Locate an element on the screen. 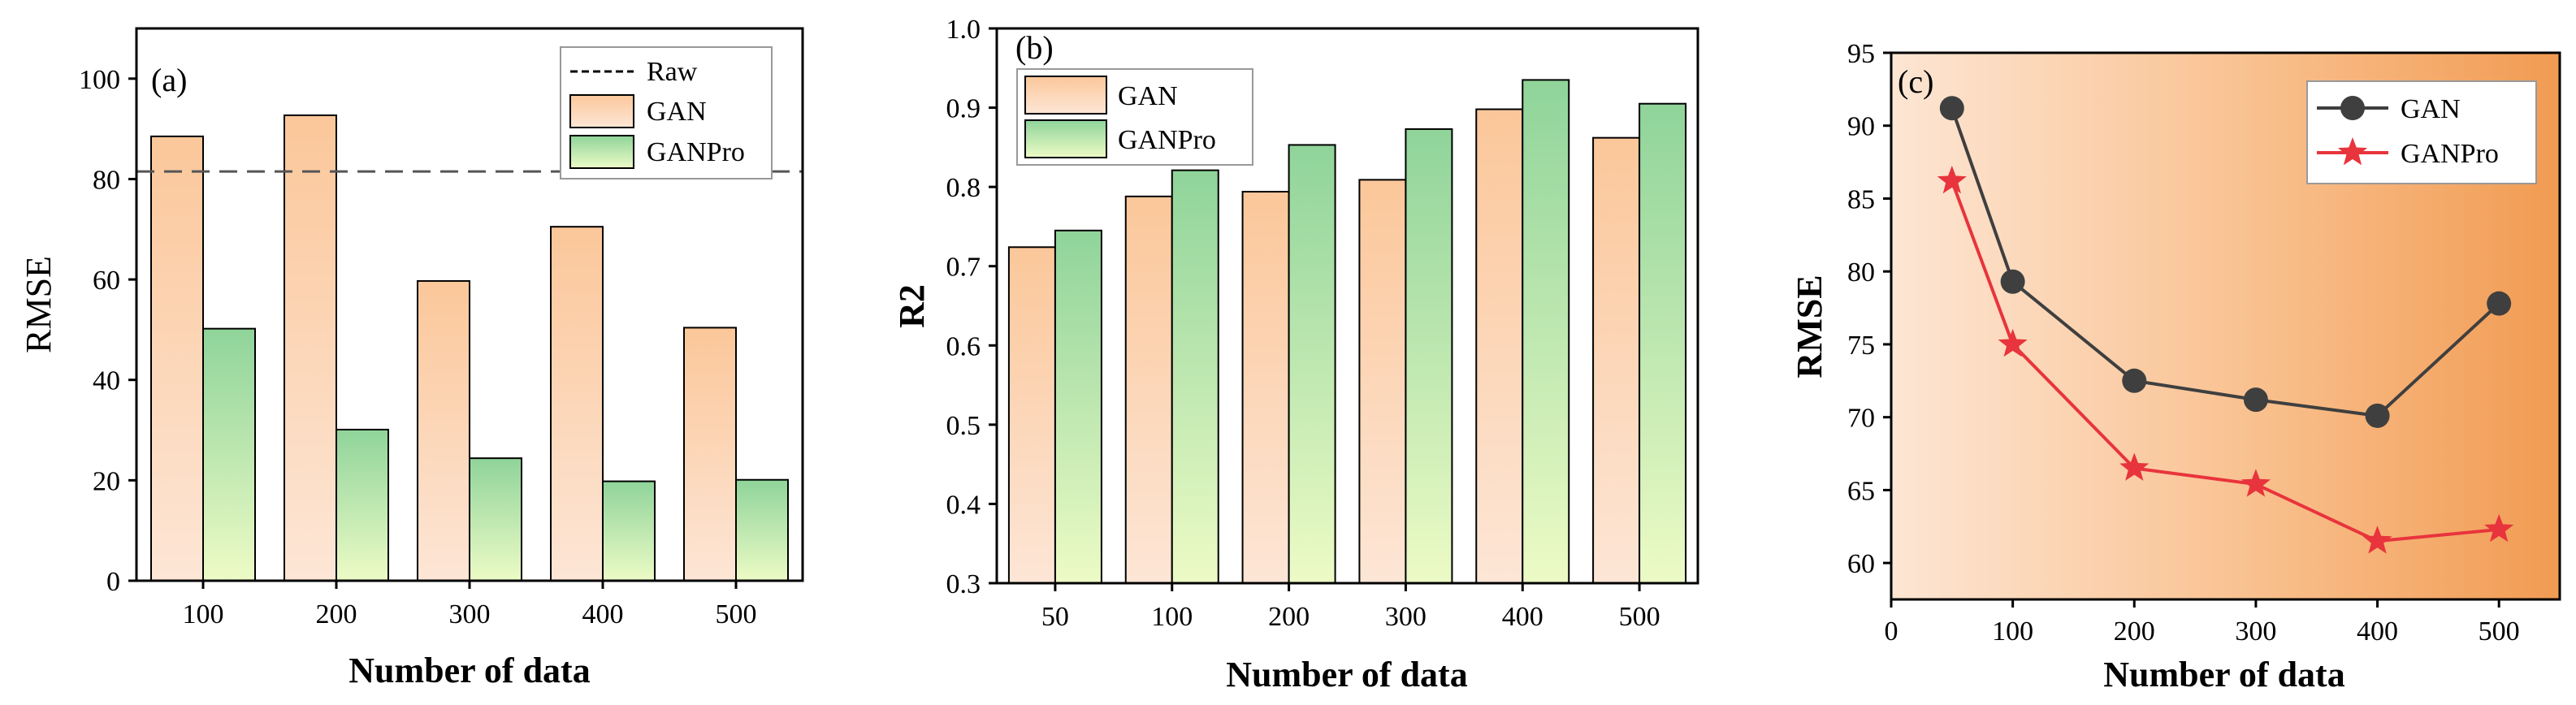  y-tick-label: 90 is located at coordinates (1861, 127).